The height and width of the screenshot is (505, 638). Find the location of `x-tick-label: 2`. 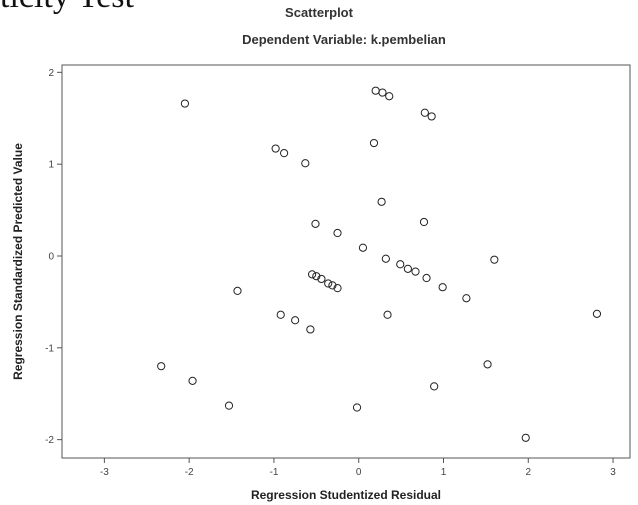

x-tick-label: 2 is located at coordinates (528, 472).